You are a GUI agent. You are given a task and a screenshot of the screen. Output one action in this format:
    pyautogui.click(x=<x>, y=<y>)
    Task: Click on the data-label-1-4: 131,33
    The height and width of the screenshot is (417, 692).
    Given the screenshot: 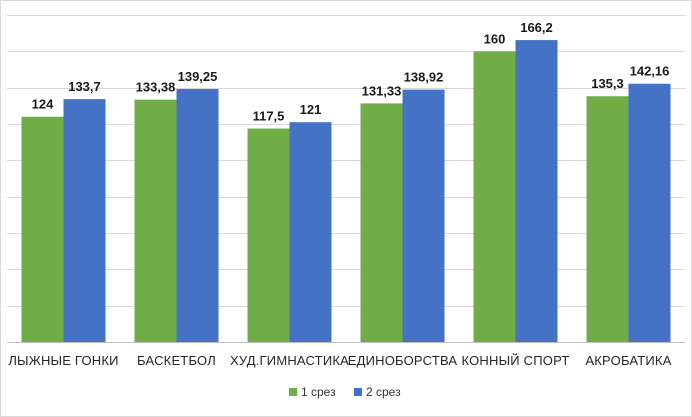 What is the action you would take?
    pyautogui.click(x=382, y=90)
    